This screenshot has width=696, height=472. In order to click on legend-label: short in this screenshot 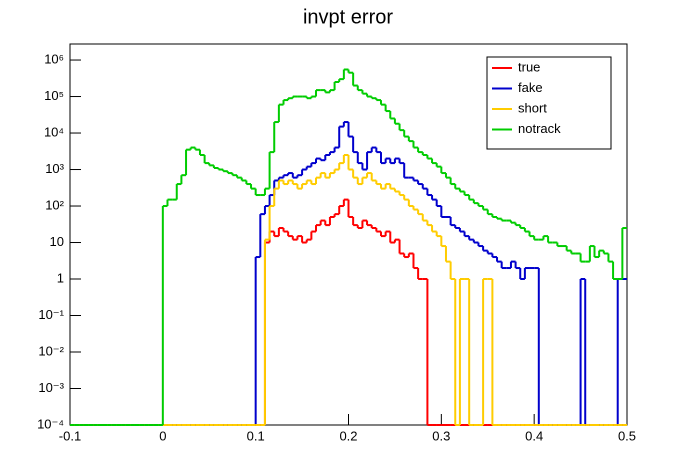, I will do `click(532, 107)`.